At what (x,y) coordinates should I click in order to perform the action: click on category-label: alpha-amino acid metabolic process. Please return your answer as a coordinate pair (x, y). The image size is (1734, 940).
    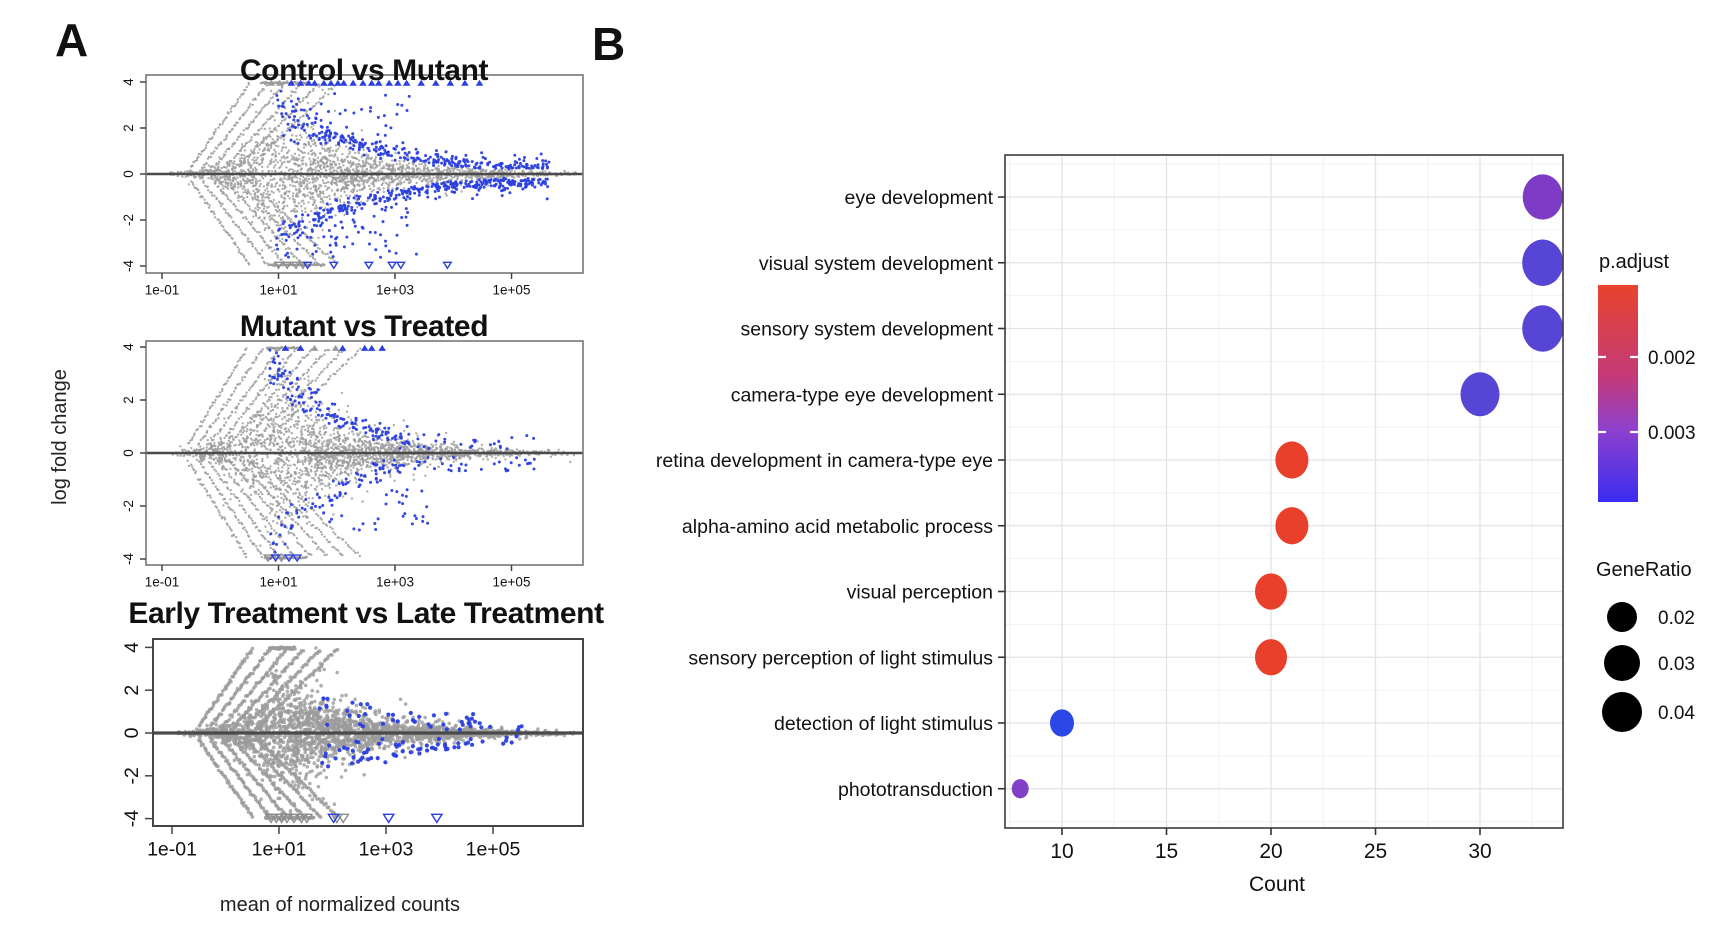
    Looking at the image, I should click on (837, 527).